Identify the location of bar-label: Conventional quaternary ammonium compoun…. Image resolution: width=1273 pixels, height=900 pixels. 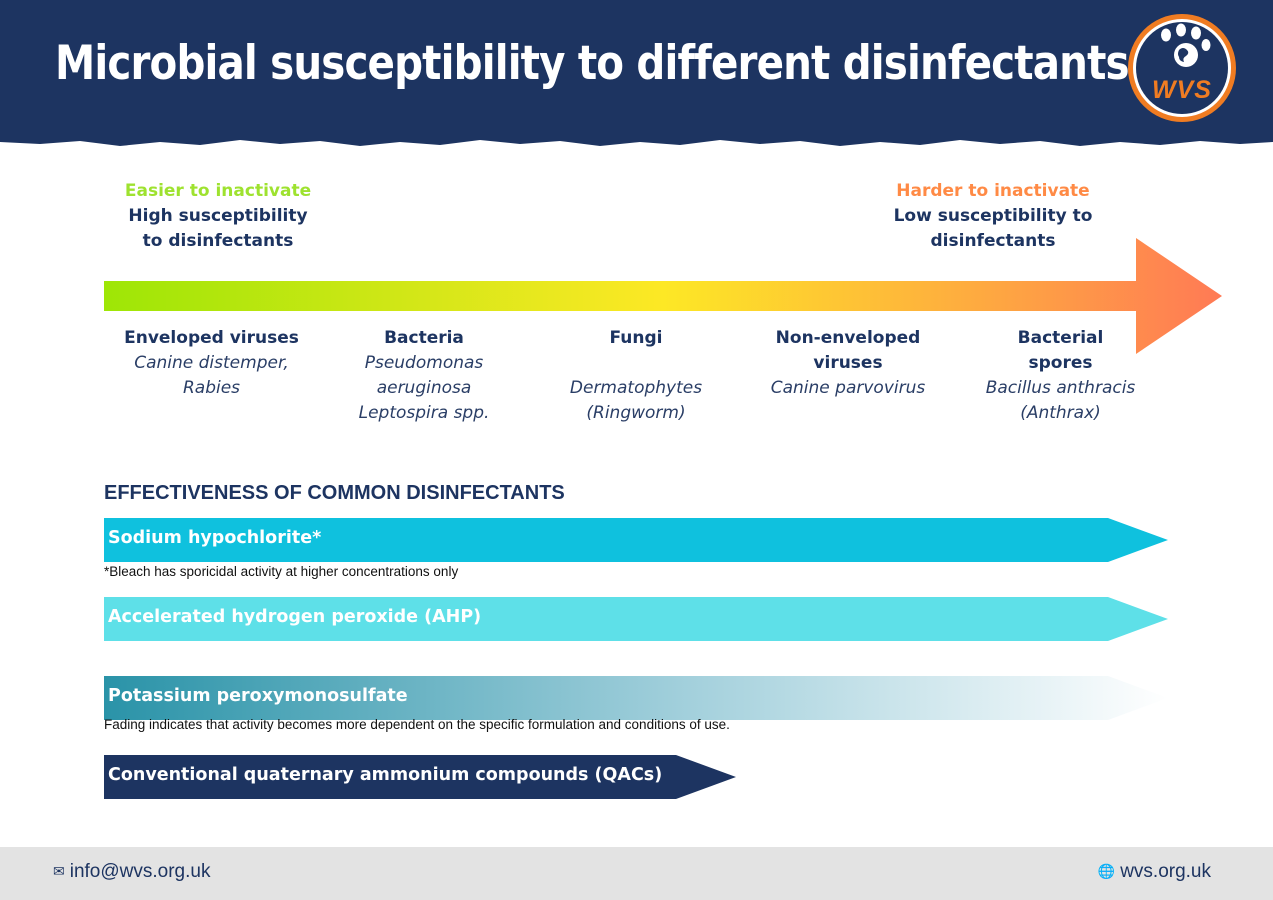
(385, 775).